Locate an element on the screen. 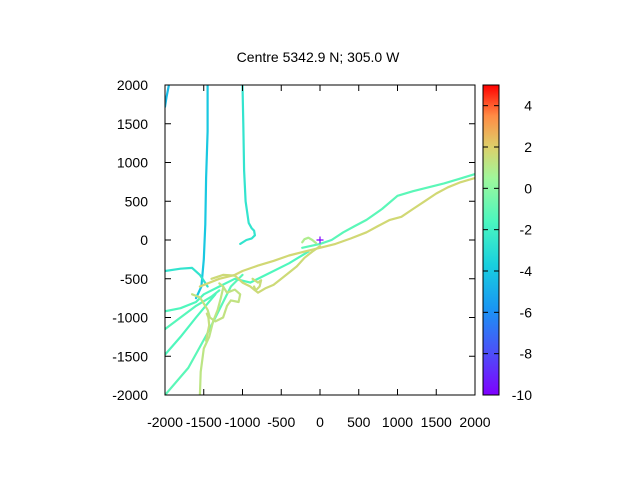 The width and height of the screenshot is (640, 480). y-tick-label: 1000 is located at coordinates (132, 163).